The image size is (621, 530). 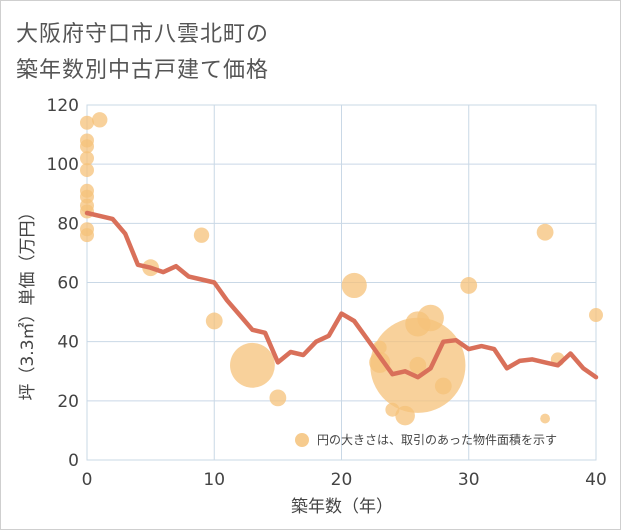 What do you see at coordinates (469, 480) in the screenshot?
I see `x-tick-label: 30` at bounding box center [469, 480].